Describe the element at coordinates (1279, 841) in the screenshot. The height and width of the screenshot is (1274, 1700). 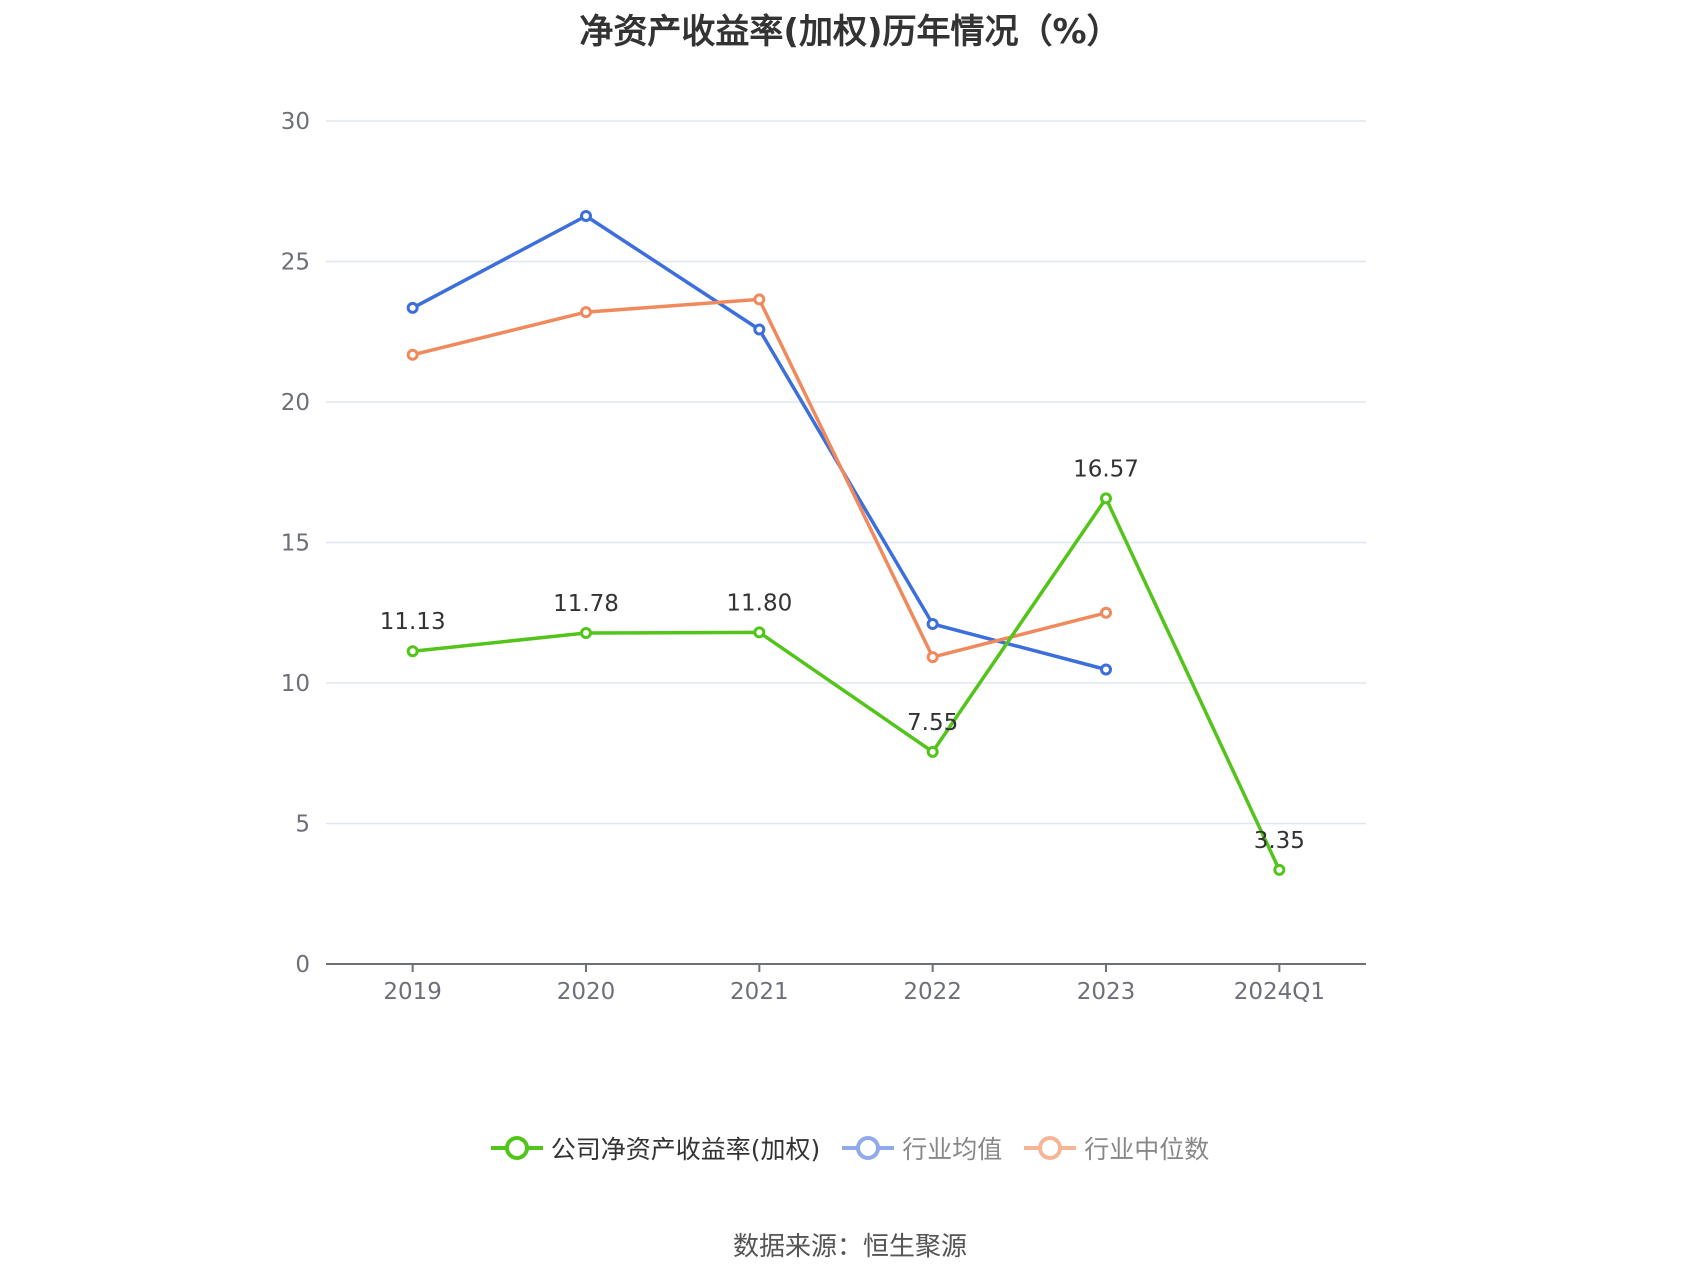
I see `data-label: 3.35` at that location.